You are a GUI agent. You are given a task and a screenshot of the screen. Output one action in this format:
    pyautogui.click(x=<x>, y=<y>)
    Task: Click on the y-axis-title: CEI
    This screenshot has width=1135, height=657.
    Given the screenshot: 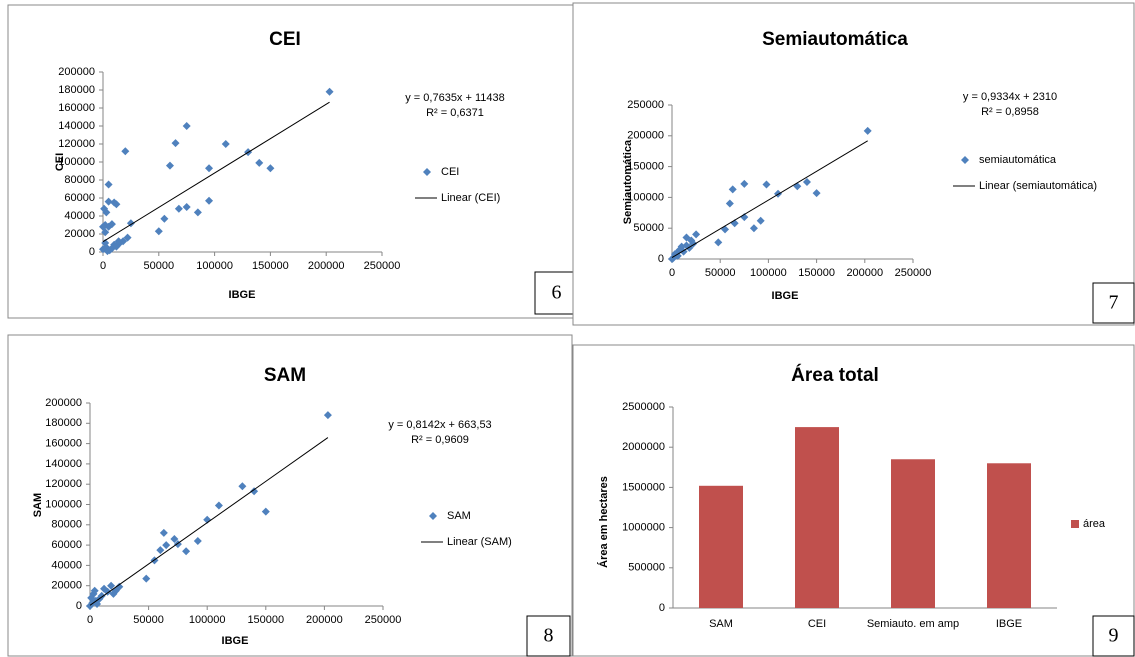 What is the action you would take?
    pyautogui.click(x=60, y=162)
    